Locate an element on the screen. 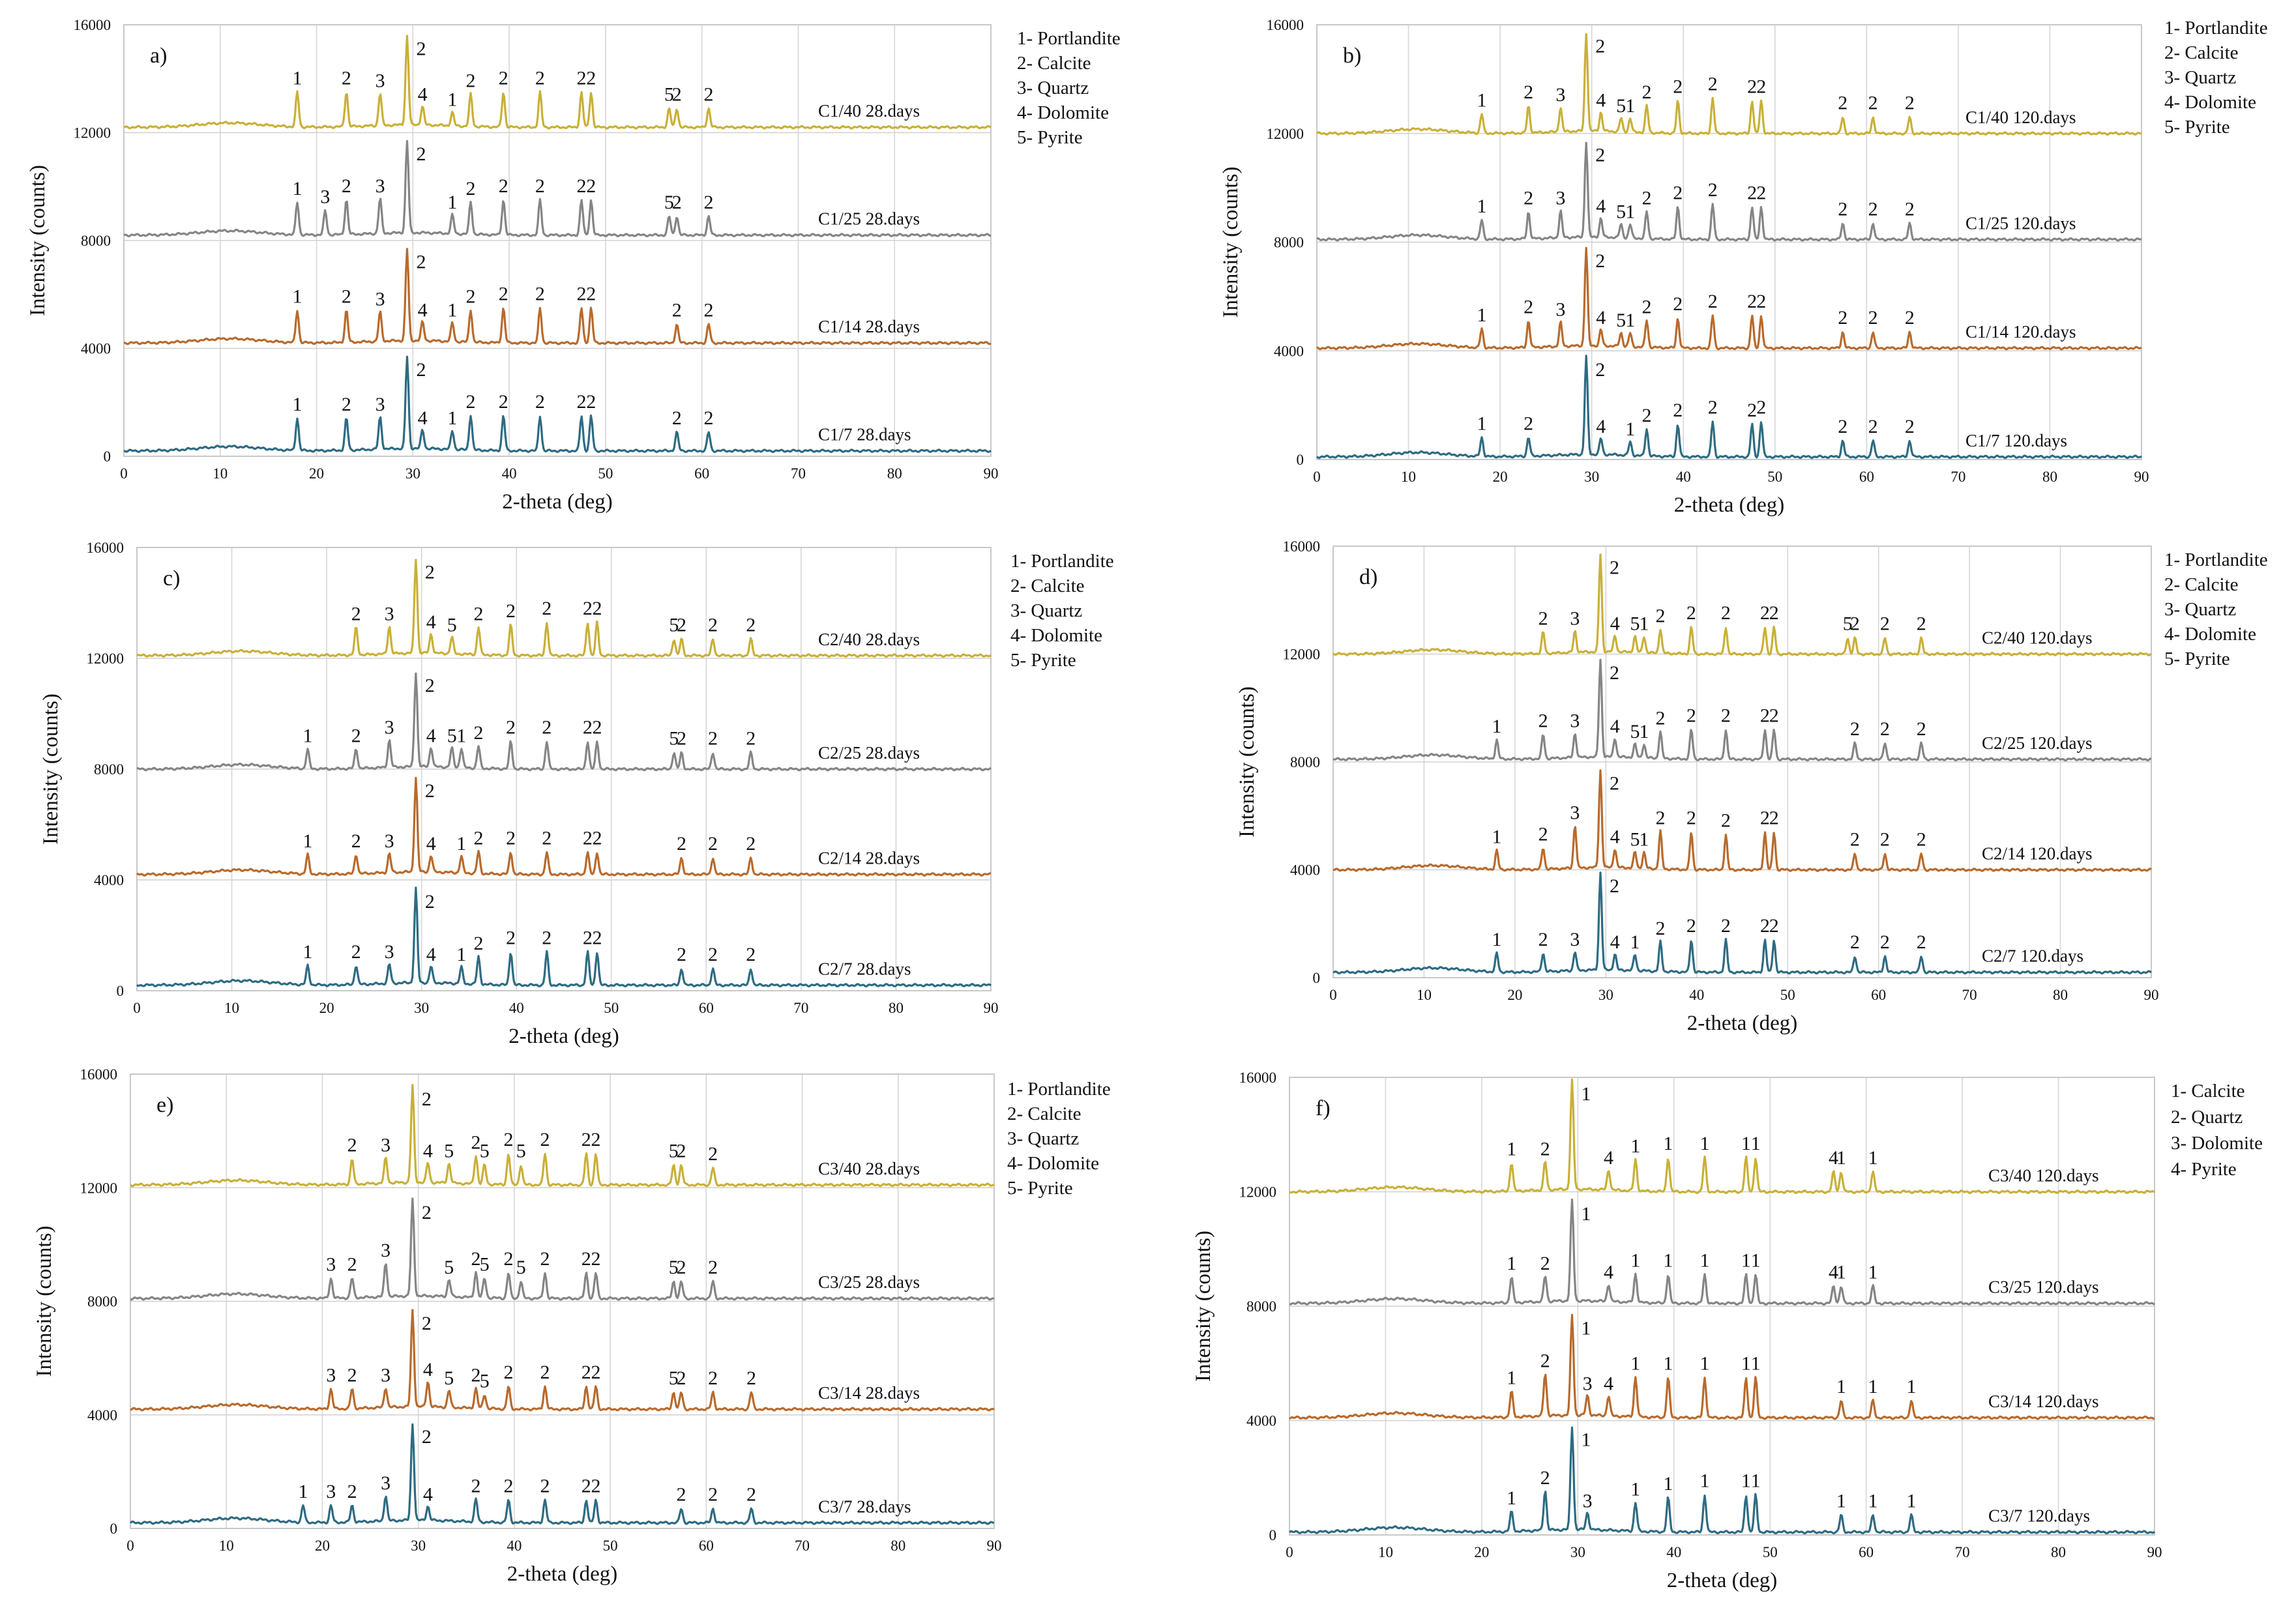  series-2: 1 2 324 5 12 2 2 2 22 2 2C1/14 120.days is located at coordinates (1729, 298).